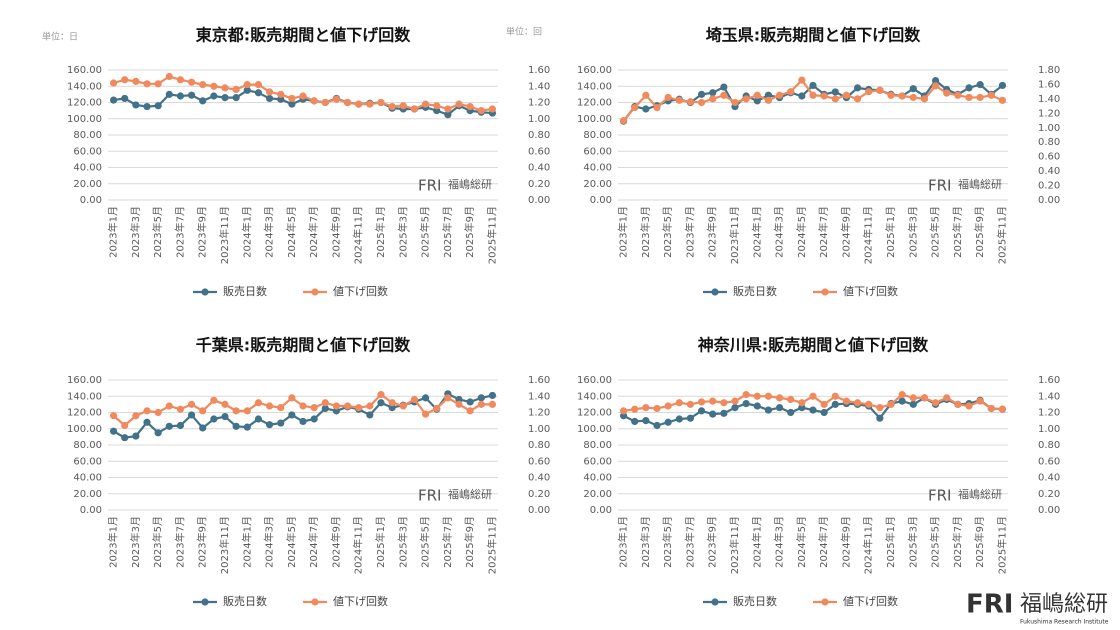  What do you see at coordinates (135, 542) in the screenshot?
I see `x-tick-label: 2023年3月` at bounding box center [135, 542].